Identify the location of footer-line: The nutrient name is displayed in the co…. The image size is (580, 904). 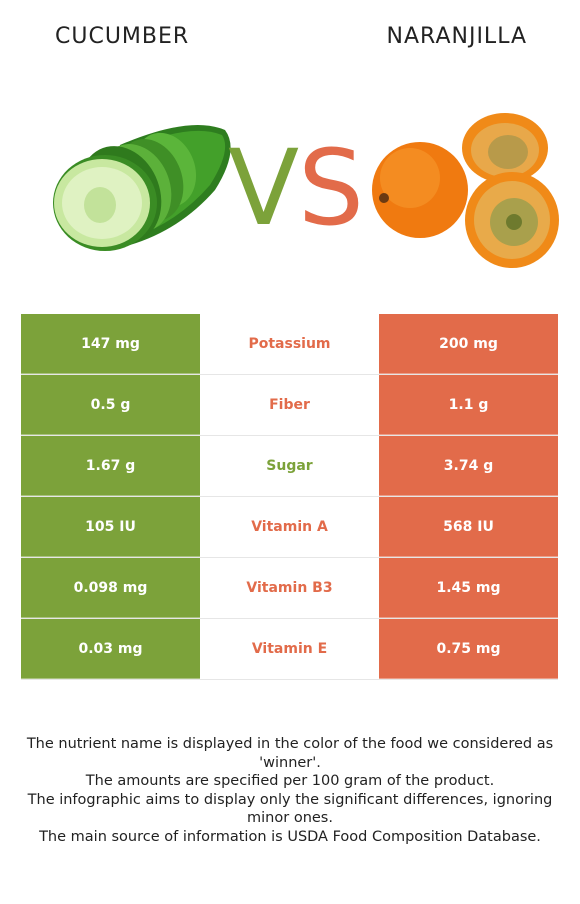
(290, 753).